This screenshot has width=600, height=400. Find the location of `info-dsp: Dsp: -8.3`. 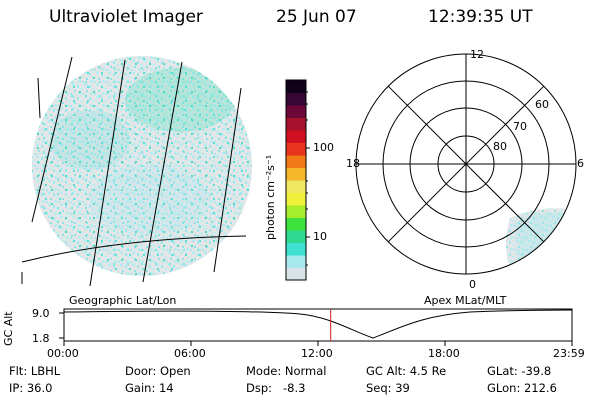

info-dsp: Dsp: -8.3 is located at coordinates (276, 388).